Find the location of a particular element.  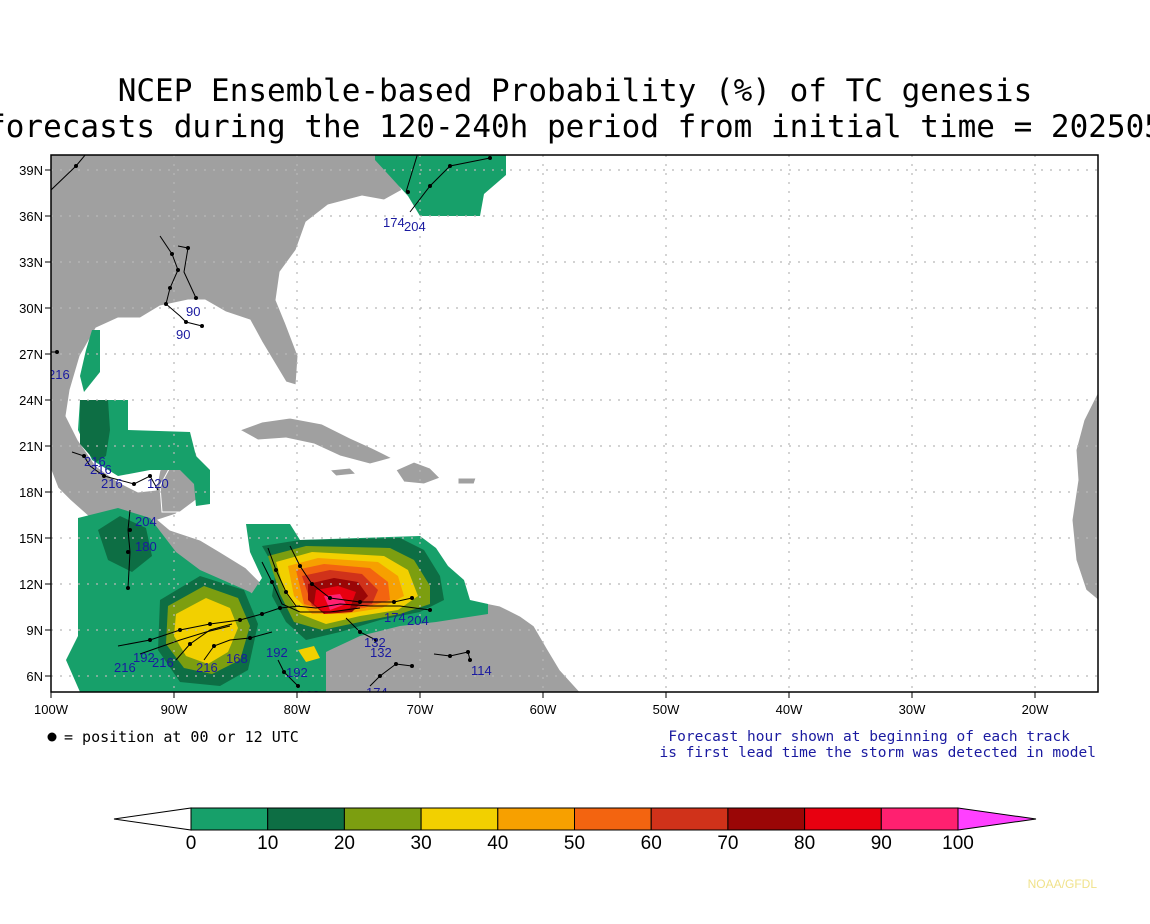

land-africa is located at coordinates (1084, 496).